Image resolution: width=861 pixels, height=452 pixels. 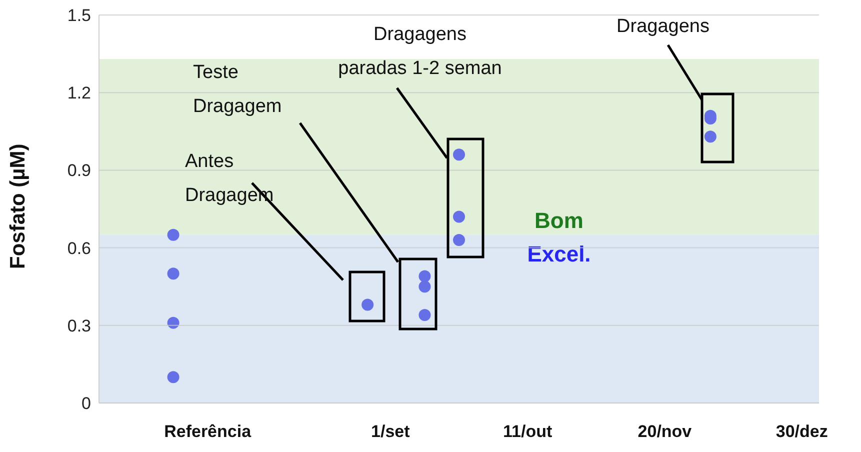 What do you see at coordinates (237, 90) in the screenshot?
I see `annotation: Teste Dragagem` at bounding box center [237, 90].